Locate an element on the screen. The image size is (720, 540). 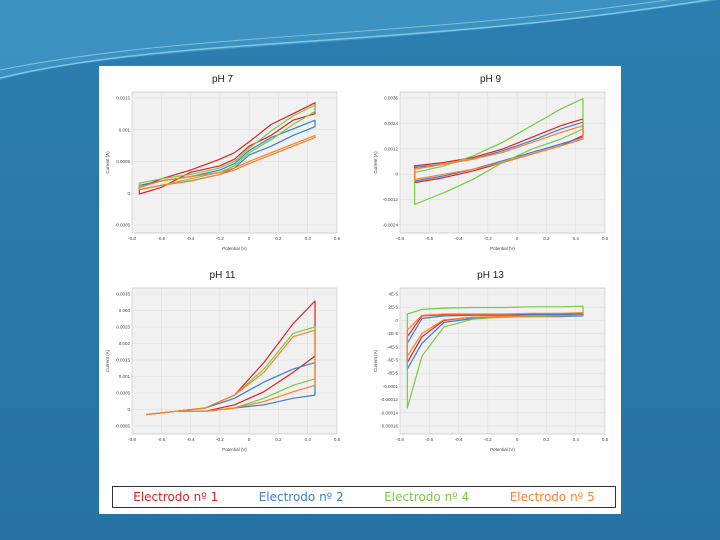
y-tick-label: -4E-5 is located at coordinates (393, 346).